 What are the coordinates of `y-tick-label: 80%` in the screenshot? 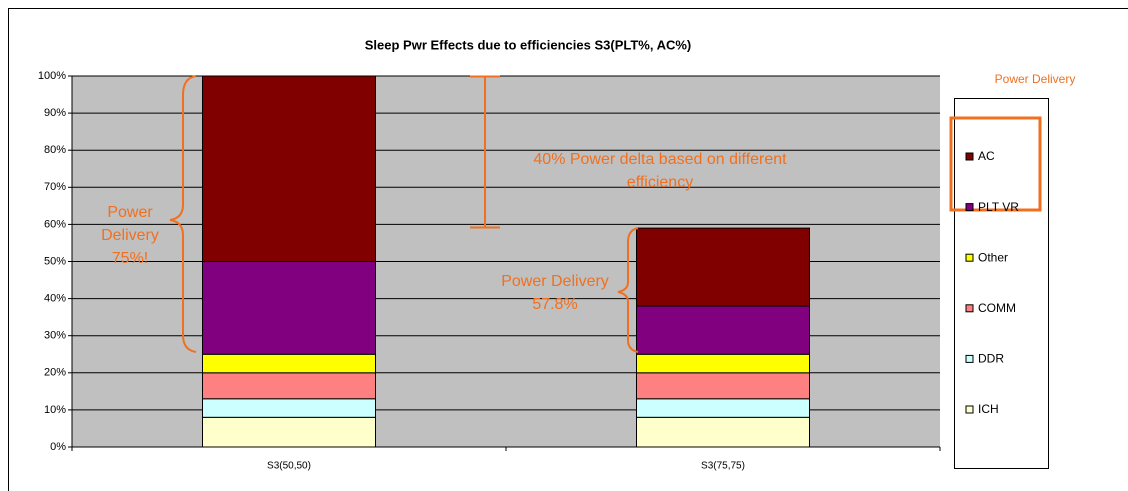 It's located at (55, 150).